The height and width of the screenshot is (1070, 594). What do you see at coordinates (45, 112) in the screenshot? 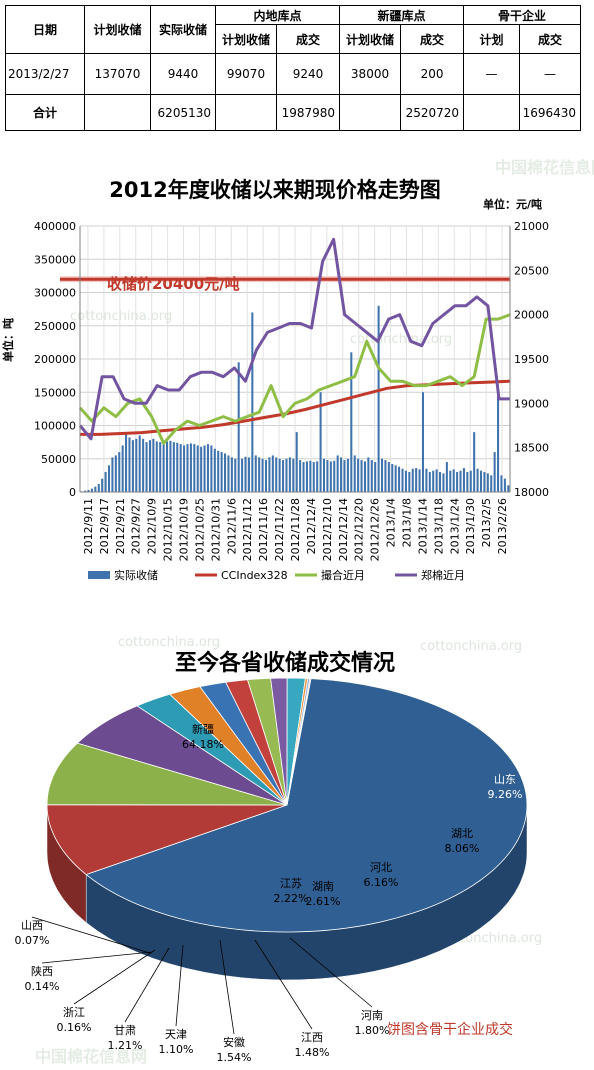
I see `cell-total-label: 合计` at bounding box center [45, 112].